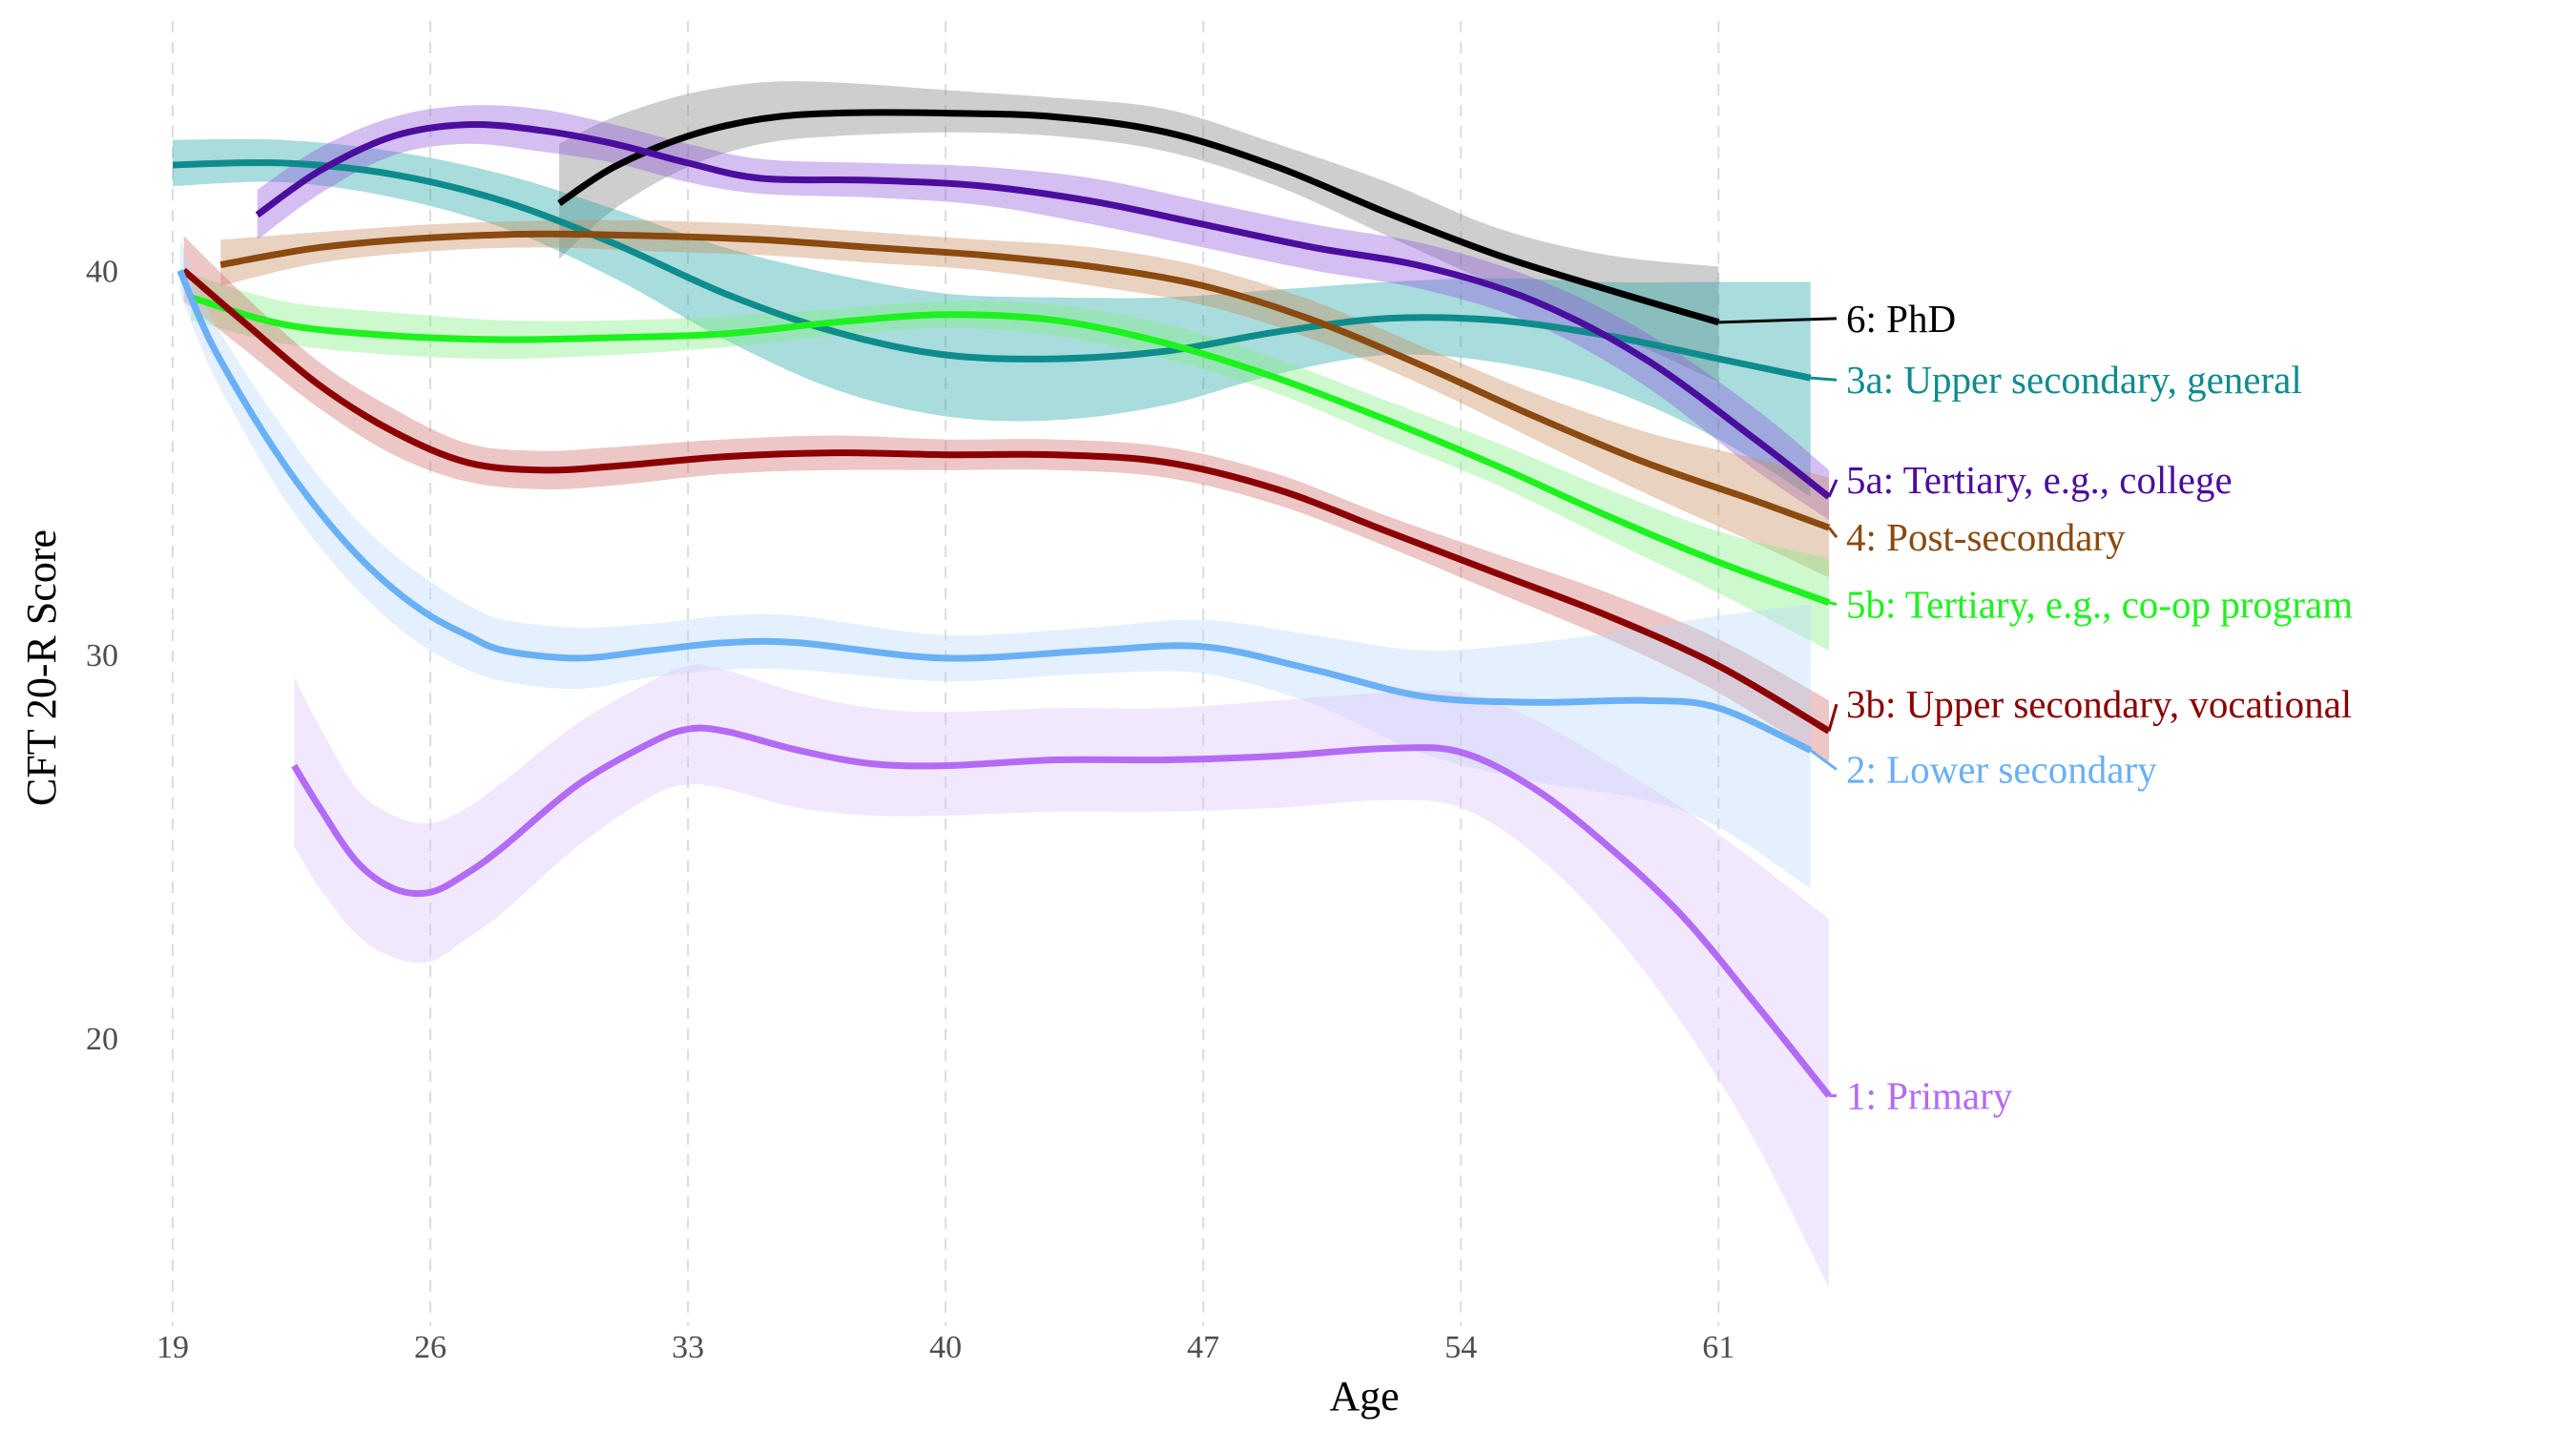 The height and width of the screenshot is (1431, 2576). Describe the element at coordinates (1460, 1347) in the screenshot. I see `x-tick-label: 54` at that location.